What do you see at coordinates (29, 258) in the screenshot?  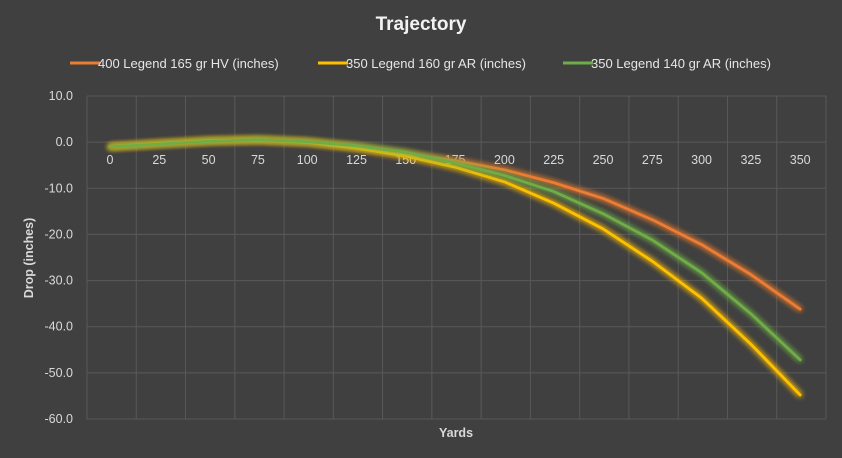 I see `y-axis-label: Drop (inches)` at bounding box center [29, 258].